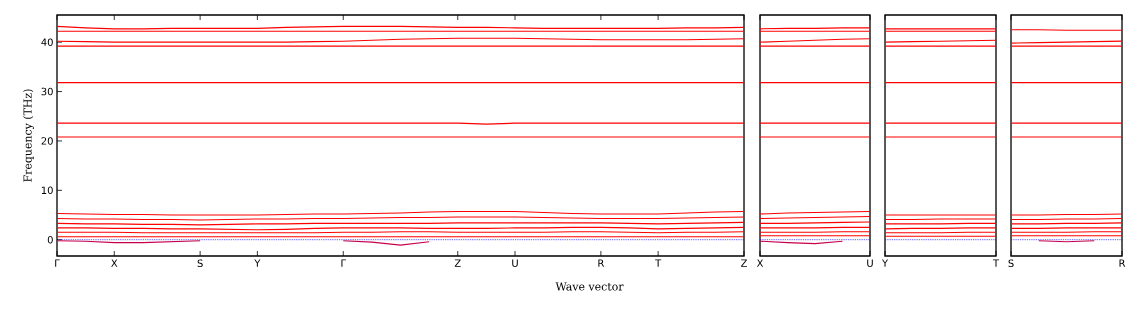 The image size is (1143, 310). Describe the element at coordinates (47, 91) in the screenshot. I see `y-tick-label: 30` at that location.